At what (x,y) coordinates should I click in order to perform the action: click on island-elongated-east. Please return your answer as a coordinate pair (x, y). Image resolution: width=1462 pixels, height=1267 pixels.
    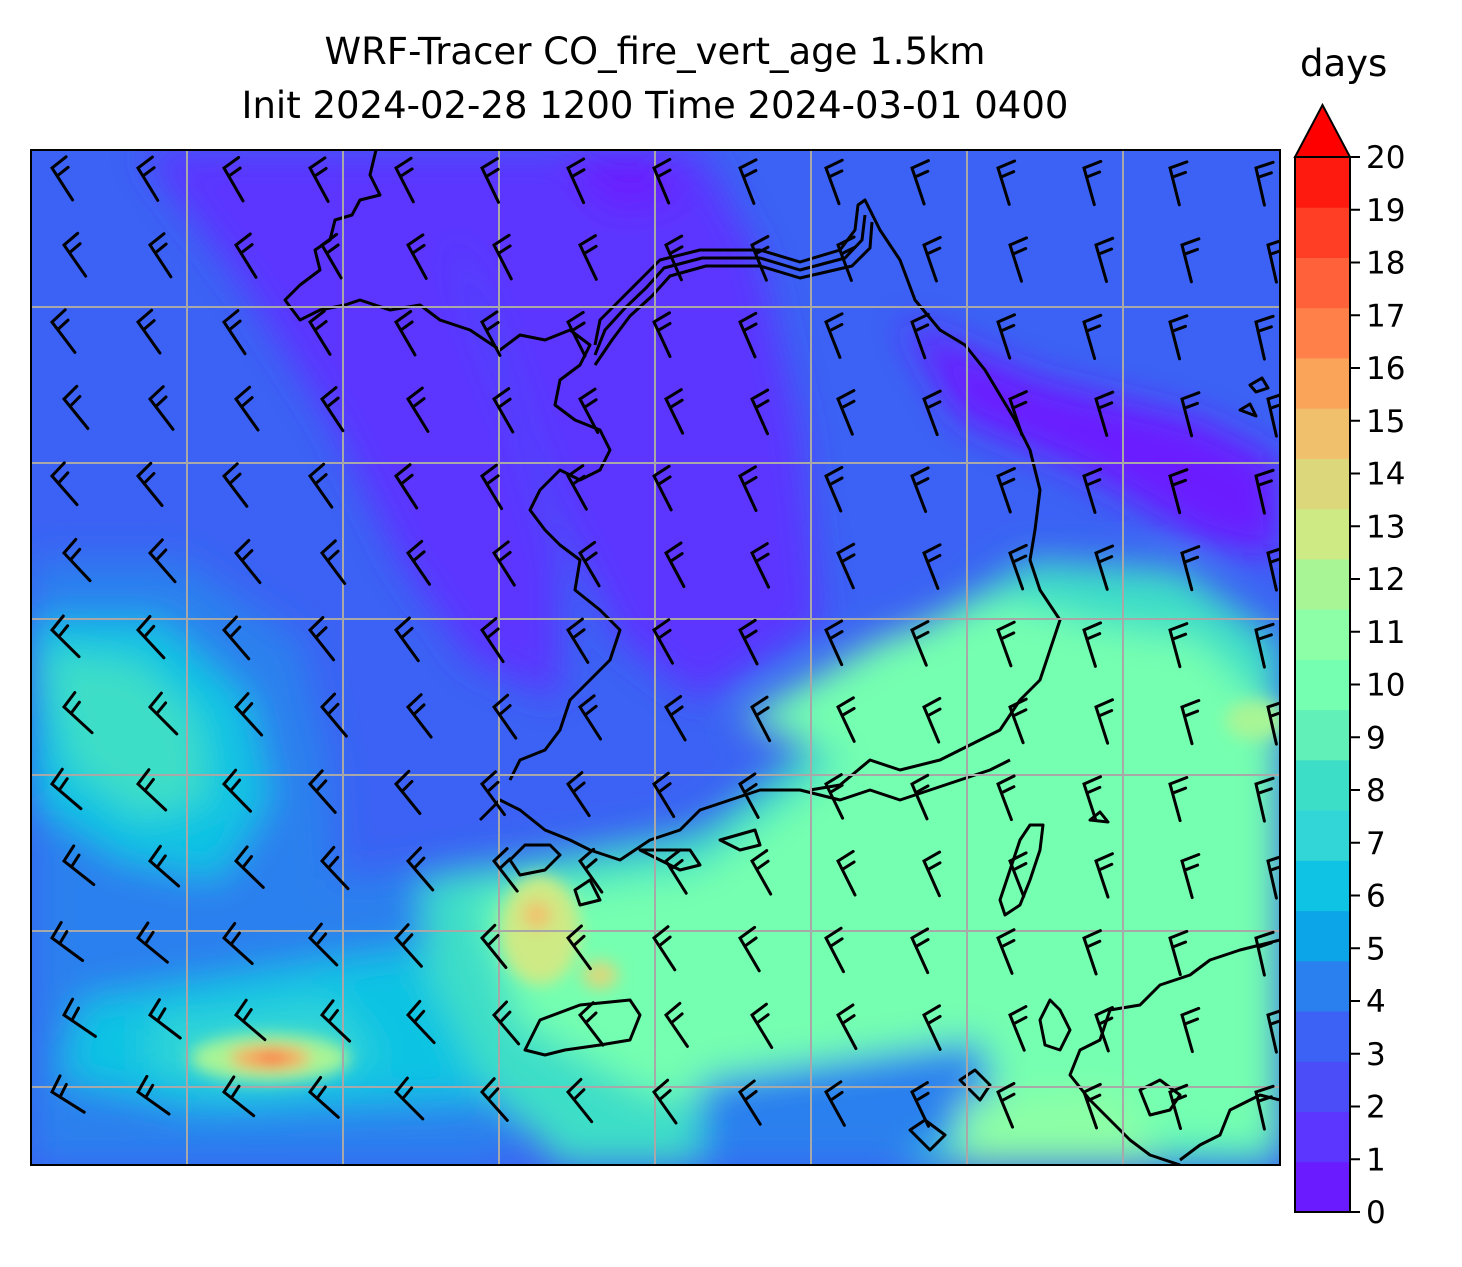
    Looking at the image, I should click on (1021, 870).